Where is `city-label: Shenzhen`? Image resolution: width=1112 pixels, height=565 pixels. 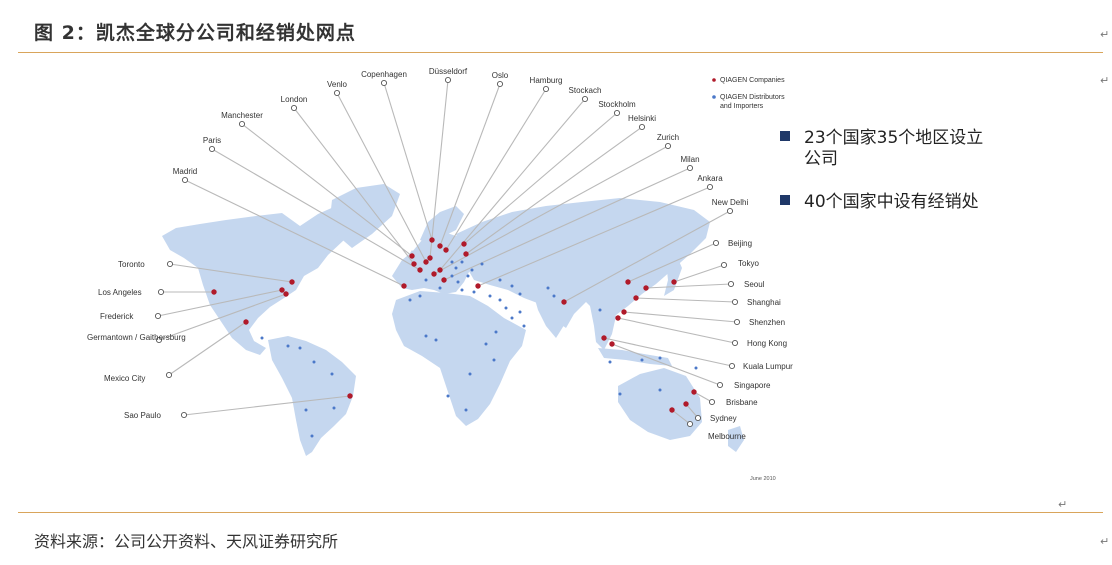
city-label: Shenzhen is located at coordinates (767, 322).